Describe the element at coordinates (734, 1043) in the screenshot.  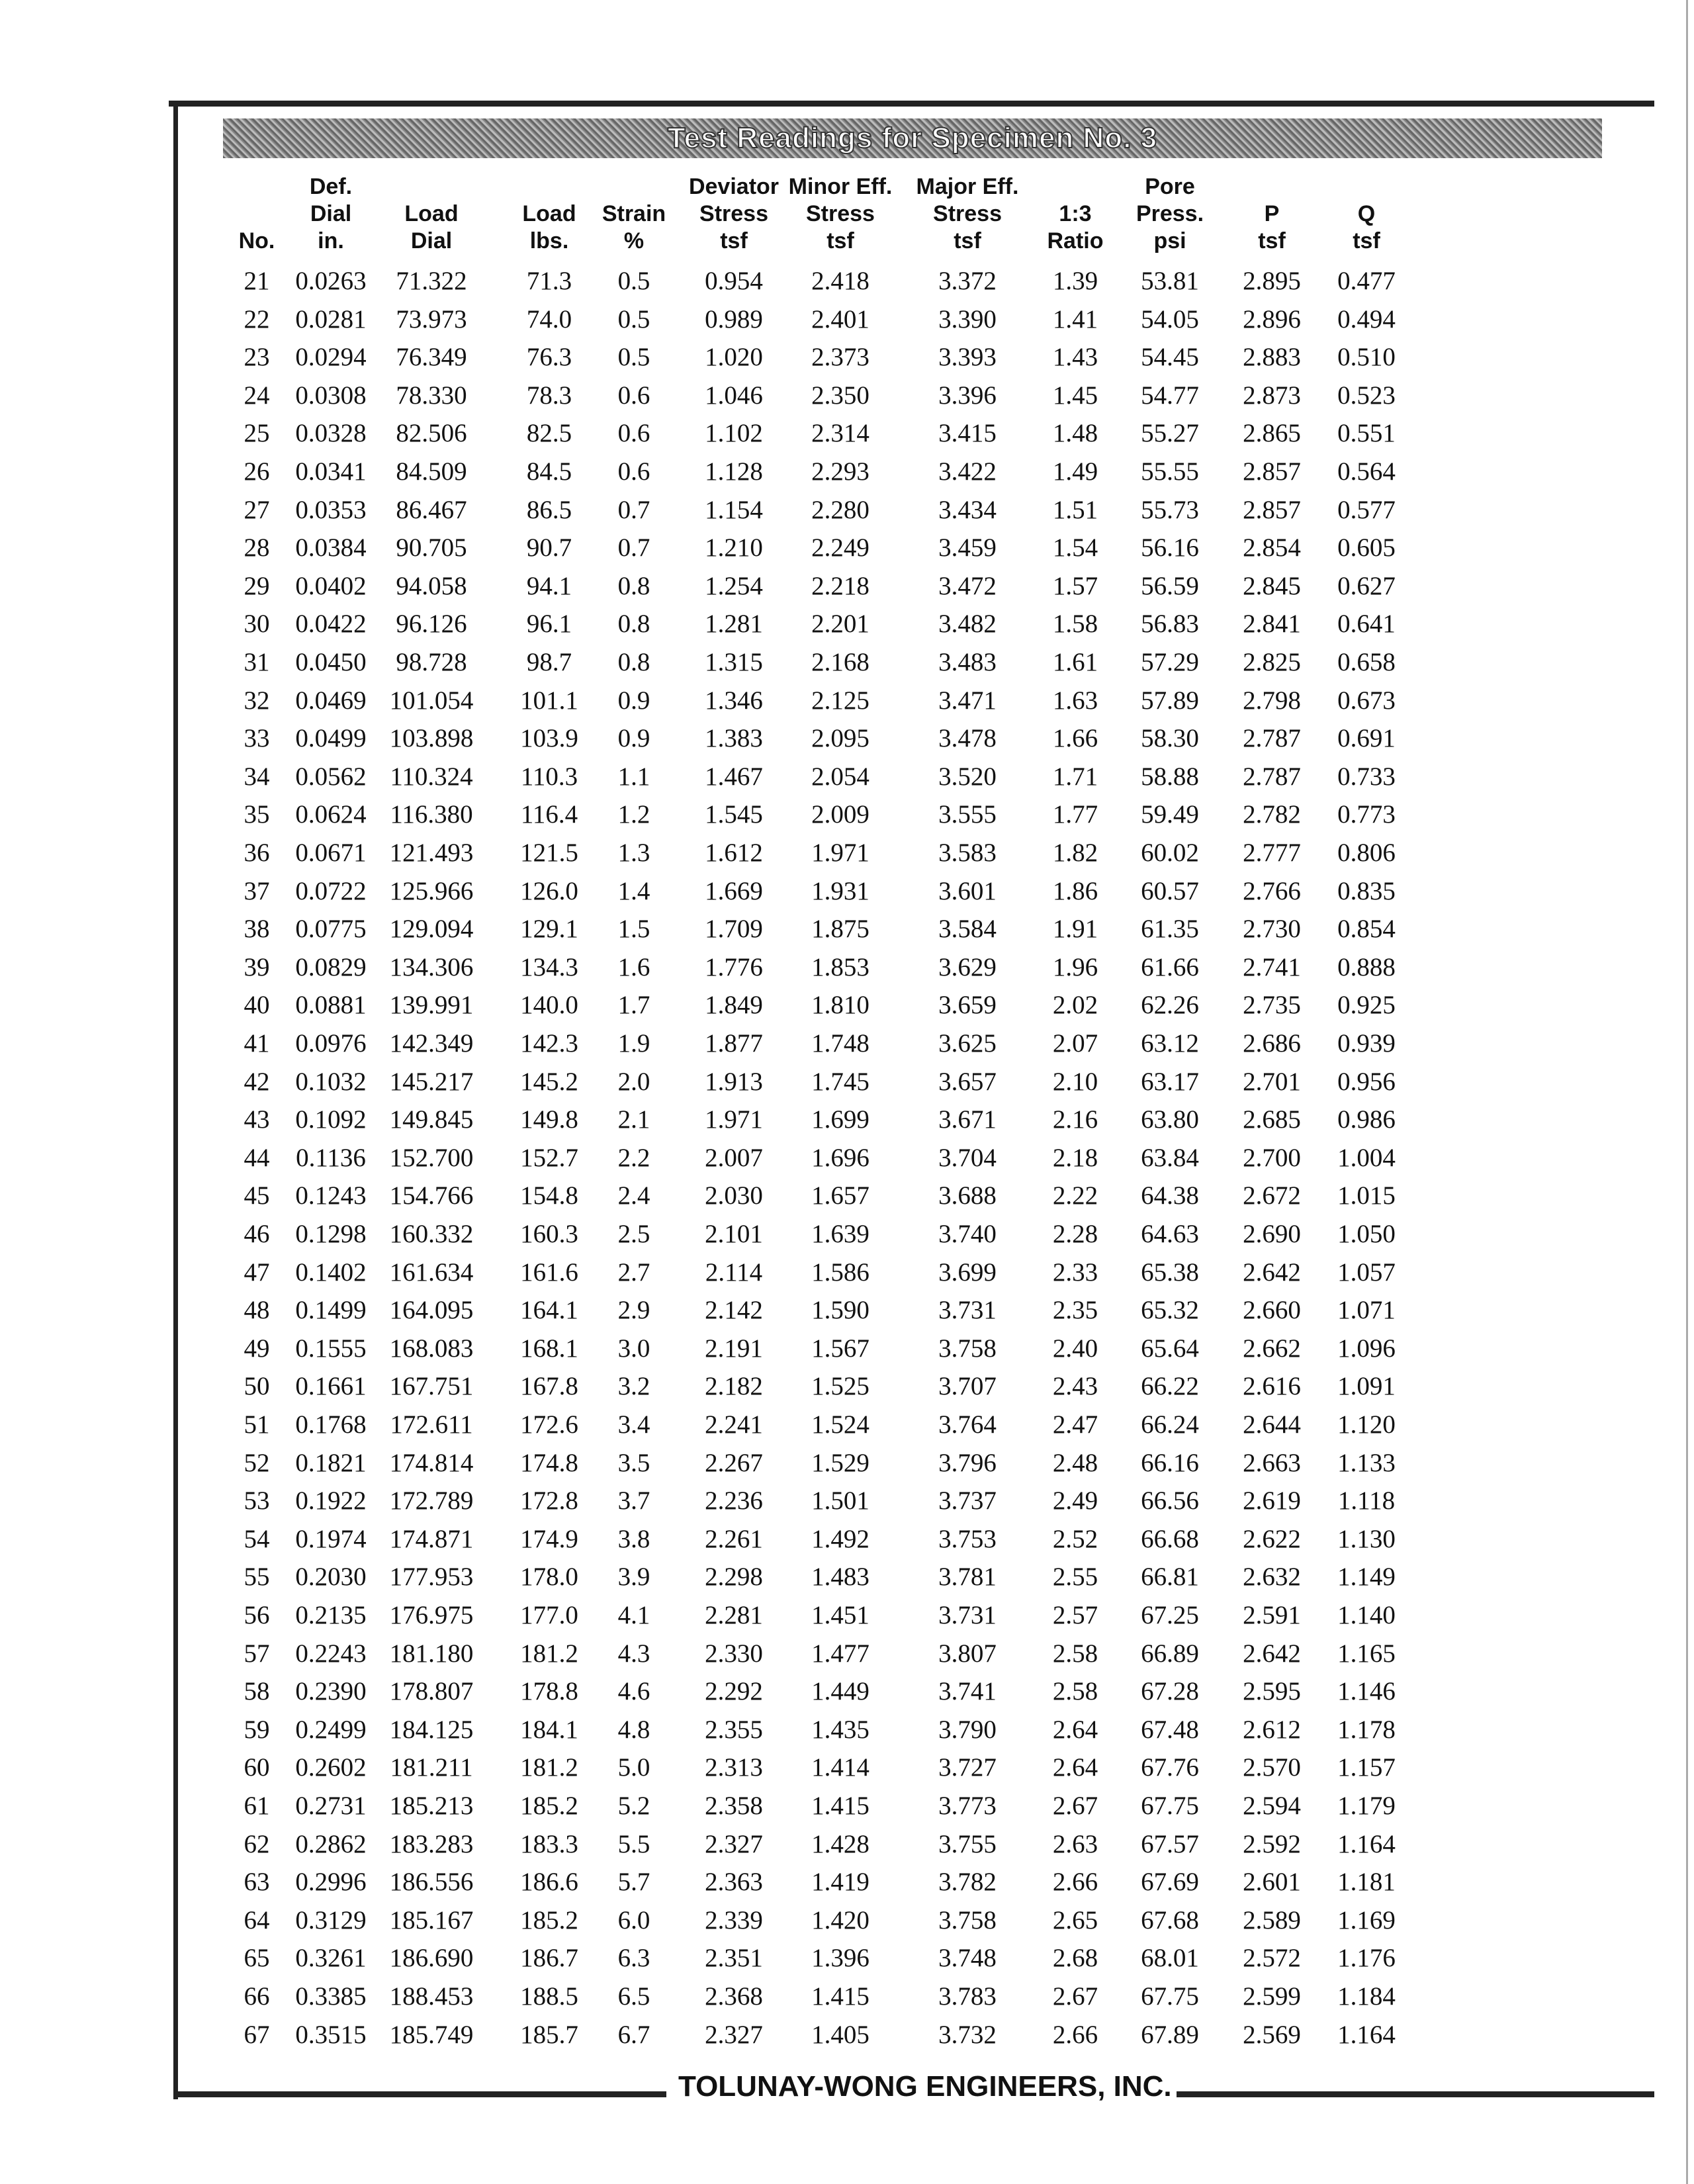
I see `cell-deviator-stress: 1.877` at that location.